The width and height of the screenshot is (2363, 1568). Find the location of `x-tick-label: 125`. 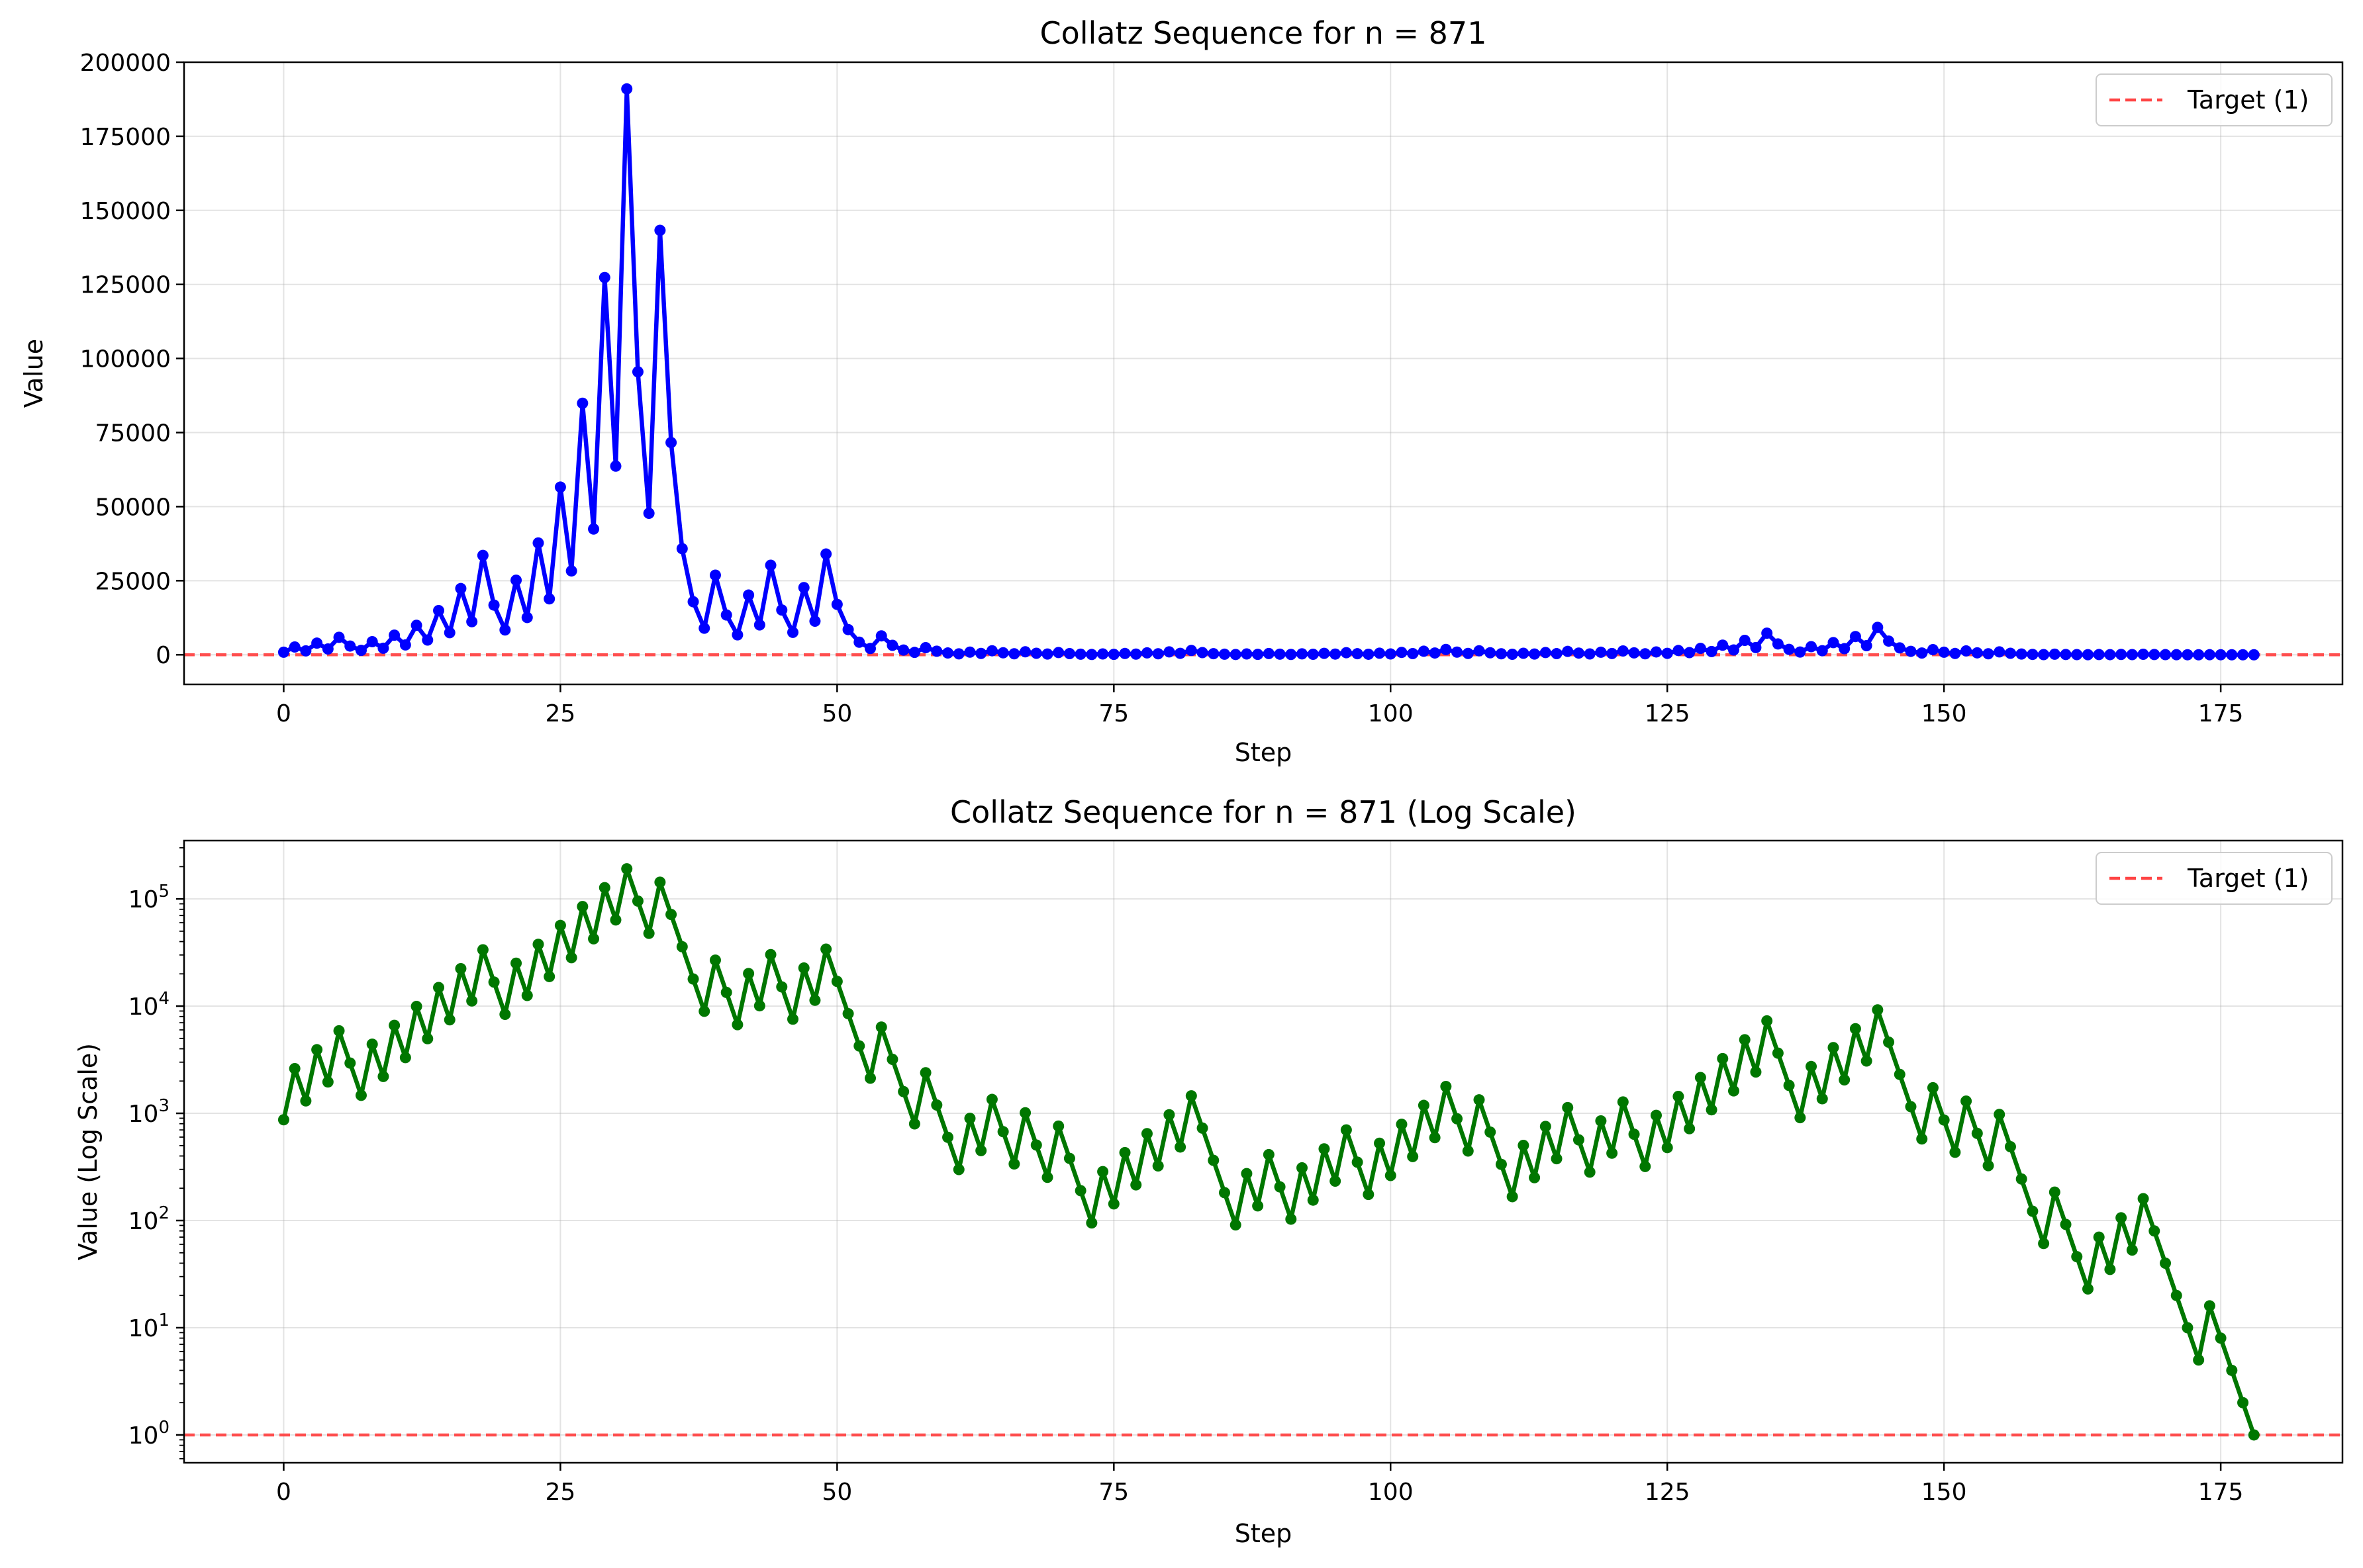

x-tick-label: 125 is located at coordinates (1667, 1492).